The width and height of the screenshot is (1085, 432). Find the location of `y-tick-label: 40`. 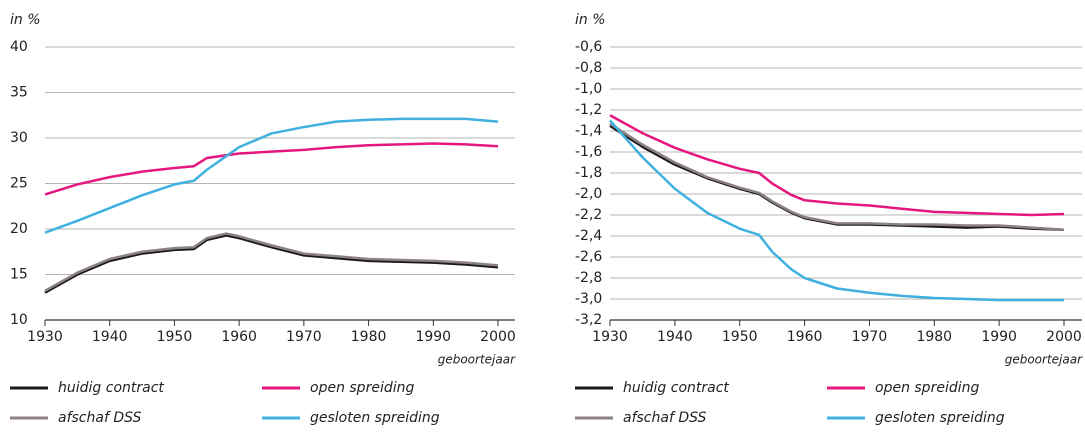

y-tick-label: 40 is located at coordinates (19, 47).